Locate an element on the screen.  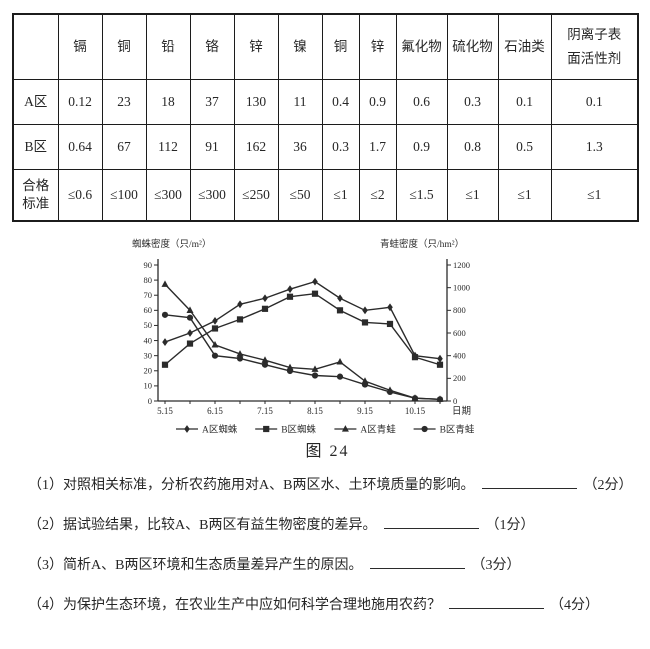
table-cell: 23 is located at coordinates (124, 102).